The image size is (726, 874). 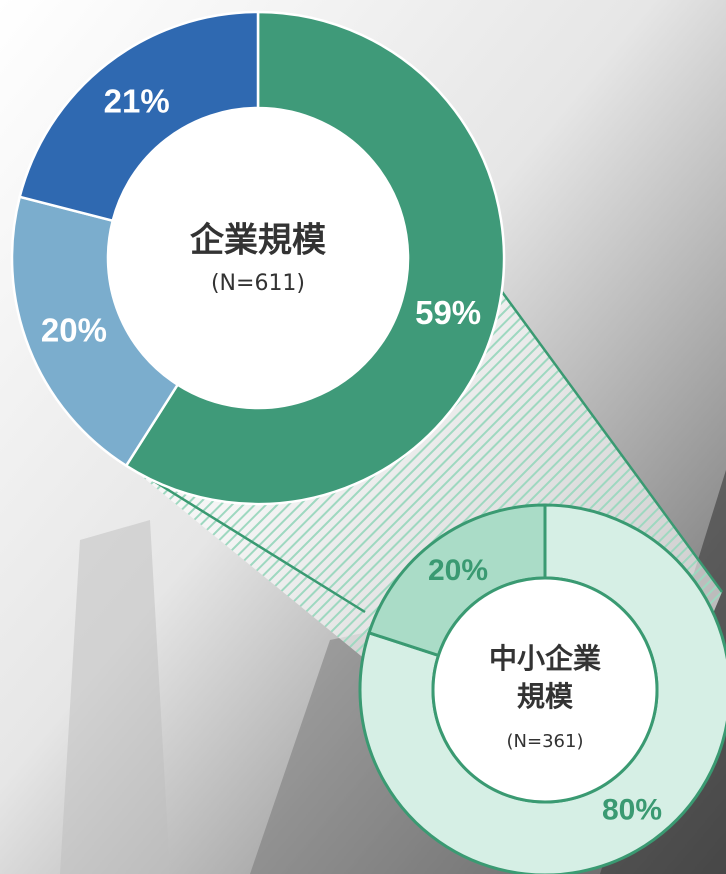 I want to click on value-label: 80%, so click(x=632, y=810).